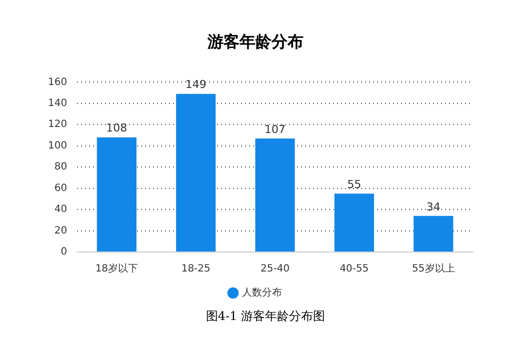 Image resolution: width=531 pixels, height=340 pixels. I want to click on legend-label: 人数分布, so click(262, 292).